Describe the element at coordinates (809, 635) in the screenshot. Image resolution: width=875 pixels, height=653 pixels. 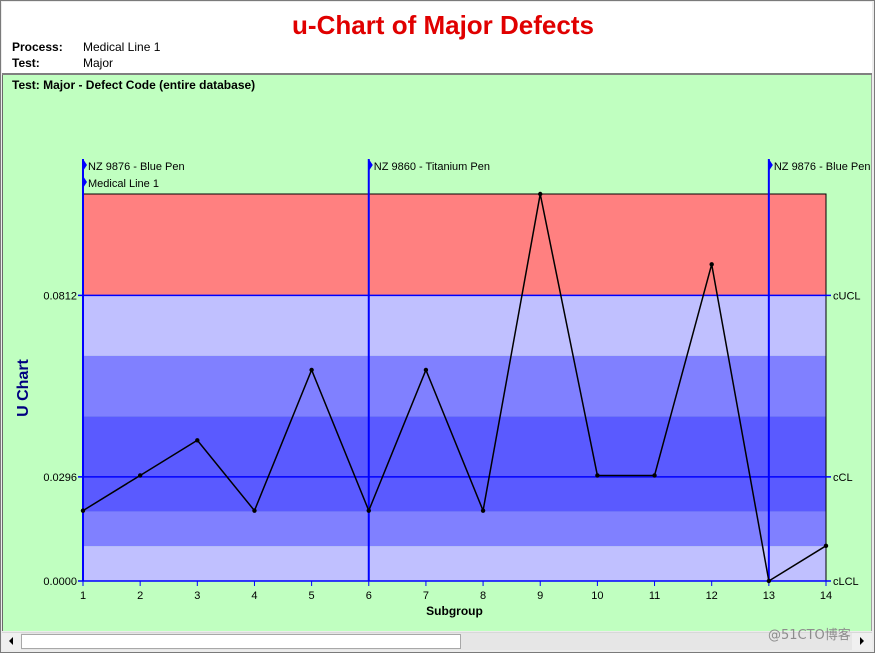
I see `watermark: @51CTO博客` at that location.